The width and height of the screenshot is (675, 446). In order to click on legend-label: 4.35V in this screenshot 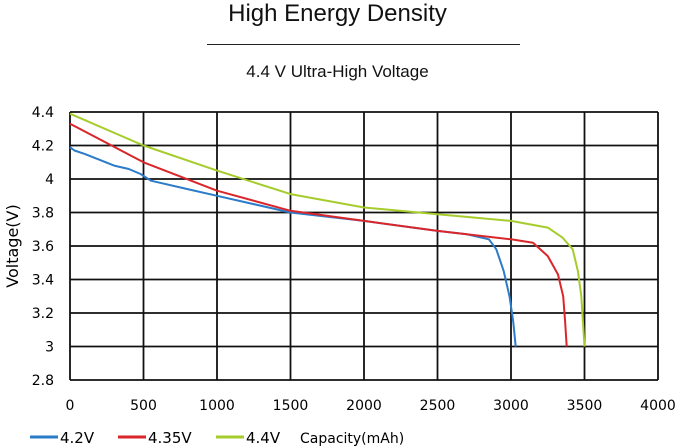, I will do `click(170, 437)`.